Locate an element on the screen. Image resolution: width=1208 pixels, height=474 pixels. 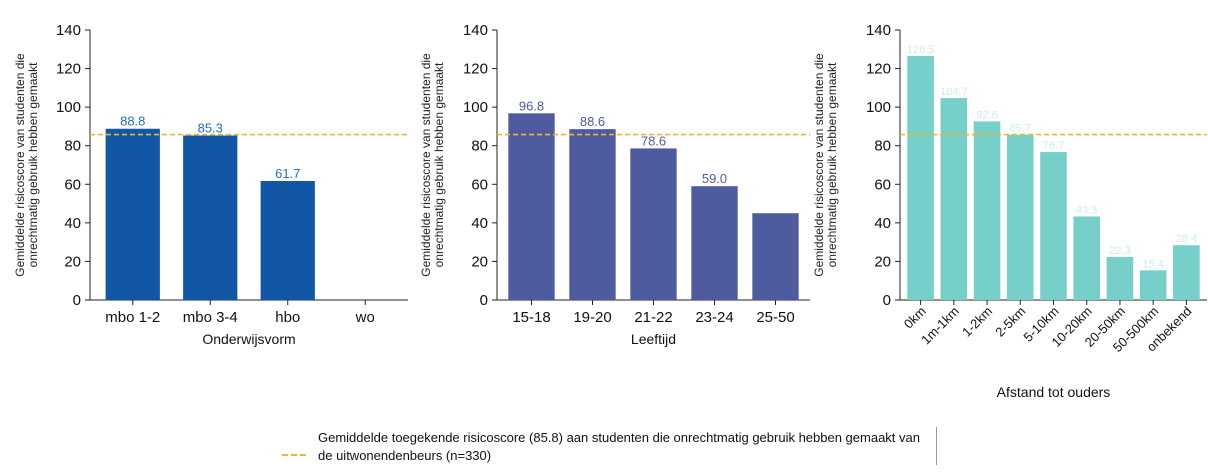
bar-value-label: 59.0 is located at coordinates (714, 178).